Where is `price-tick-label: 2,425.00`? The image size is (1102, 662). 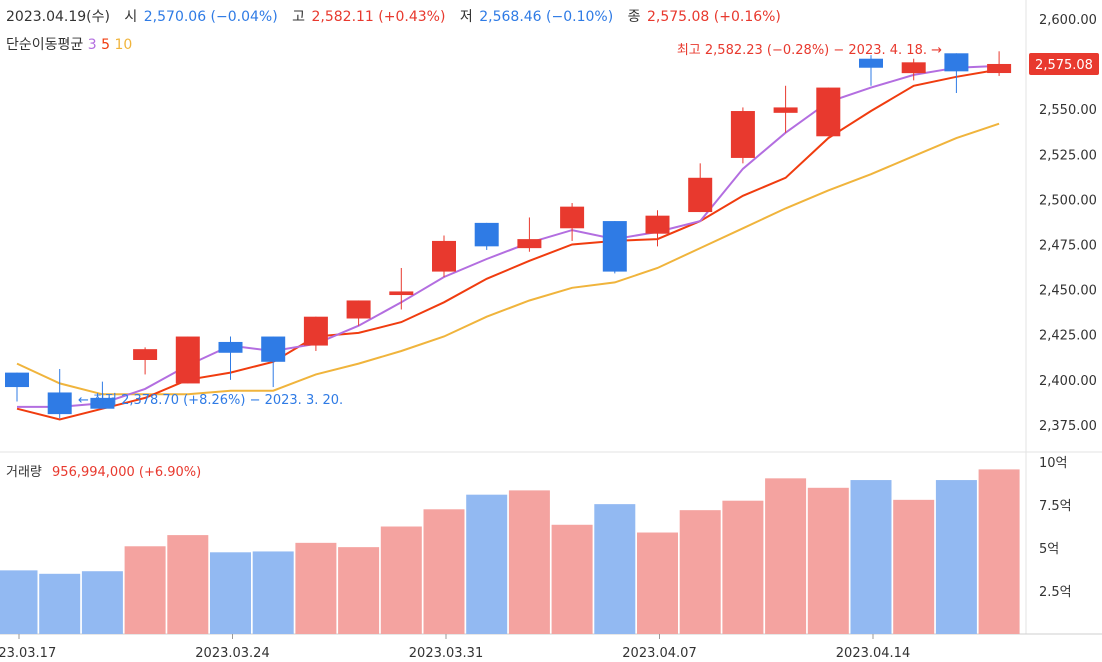
price-tick-label: 2,425.00 is located at coordinates (1068, 336).